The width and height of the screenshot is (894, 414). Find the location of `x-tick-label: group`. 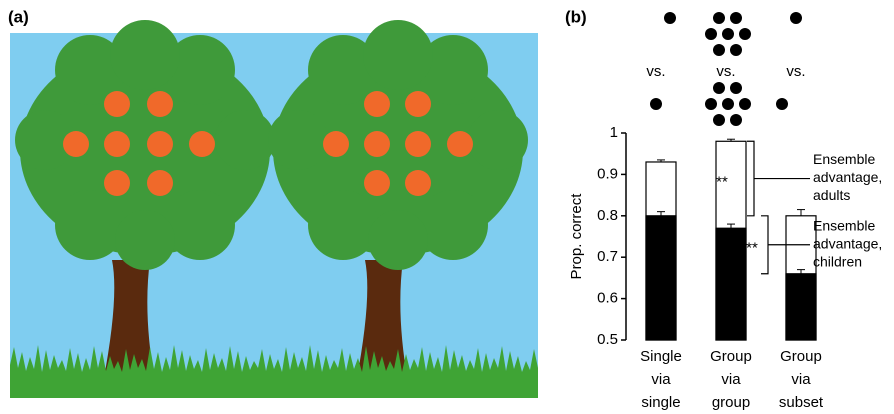

x-tick-label: group is located at coordinates (731, 402).